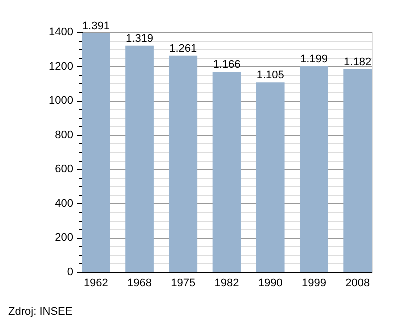 The image size is (400, 323). What do you see at coordinates (227, 65) in the screenshot?
I see `data-label: 1.166` at bounding box center [227, 65].